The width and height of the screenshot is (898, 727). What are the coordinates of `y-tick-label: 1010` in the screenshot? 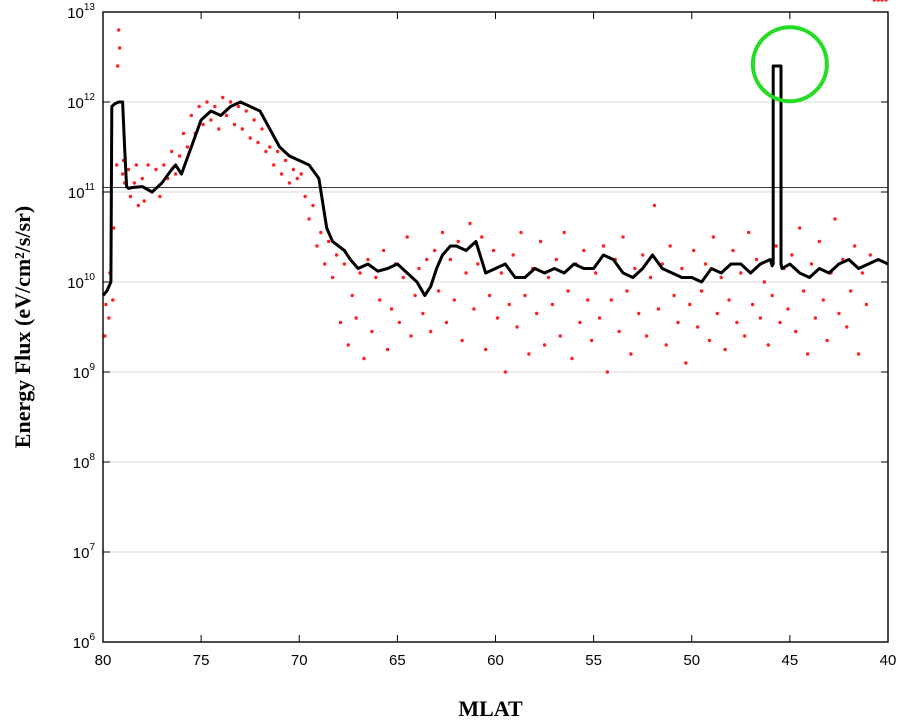 It's located at (81, 282).